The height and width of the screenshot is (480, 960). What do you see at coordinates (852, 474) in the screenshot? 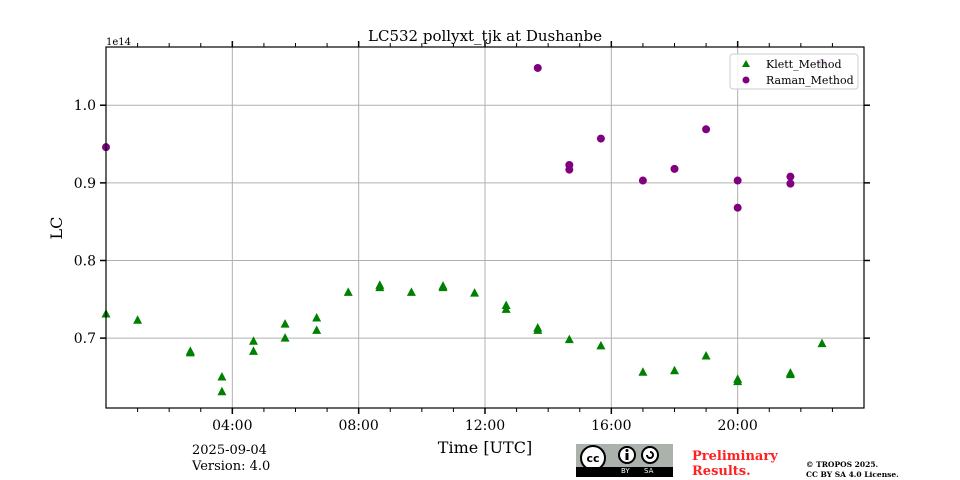
I see `copyright-line-2: CC BY SA 4.0 License.` at bounding box center [852, 474].